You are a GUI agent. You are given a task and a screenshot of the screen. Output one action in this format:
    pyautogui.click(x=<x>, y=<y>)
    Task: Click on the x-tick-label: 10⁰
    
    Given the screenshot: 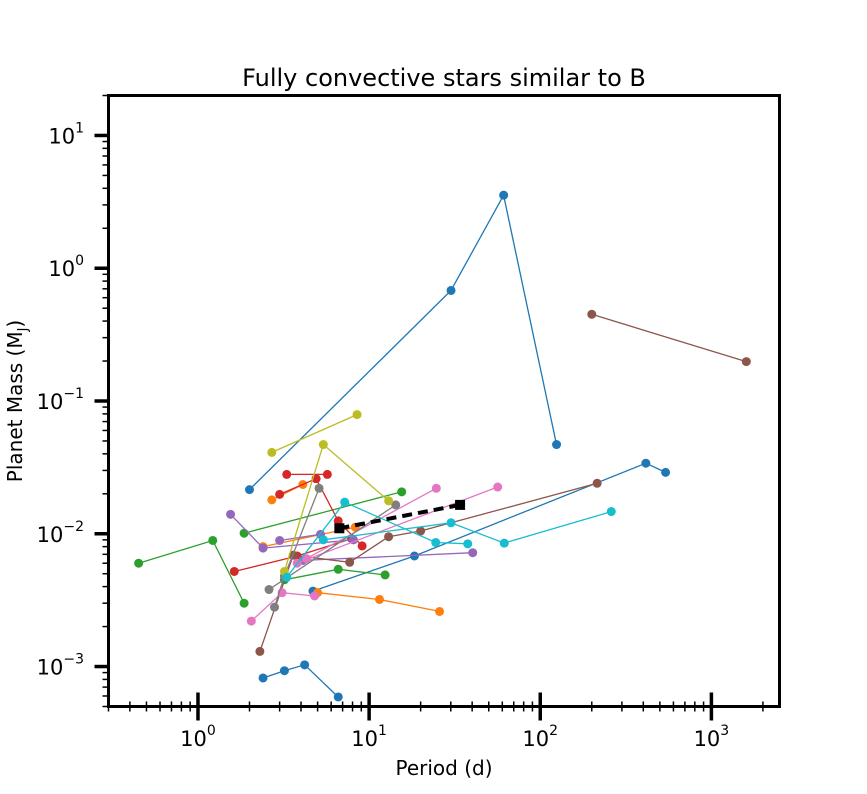 What is the action you would take?
    pyautogui.click(x=198, y=737)
    